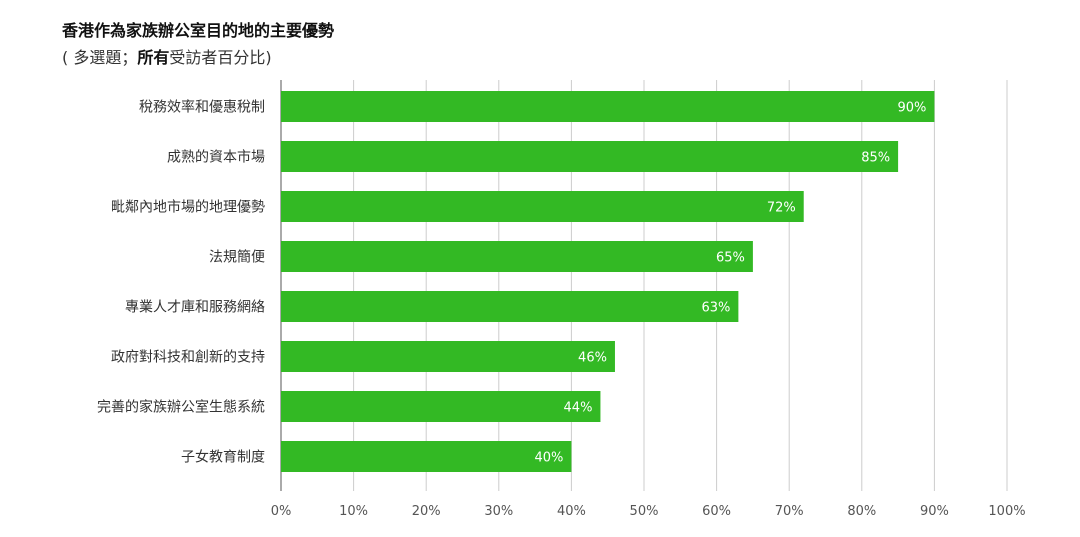 This screenshot has width=1080, height=537. Describe the element at coordinates (281, 511) in the screenshot. I see `x-tick-label: 0%` at that location.